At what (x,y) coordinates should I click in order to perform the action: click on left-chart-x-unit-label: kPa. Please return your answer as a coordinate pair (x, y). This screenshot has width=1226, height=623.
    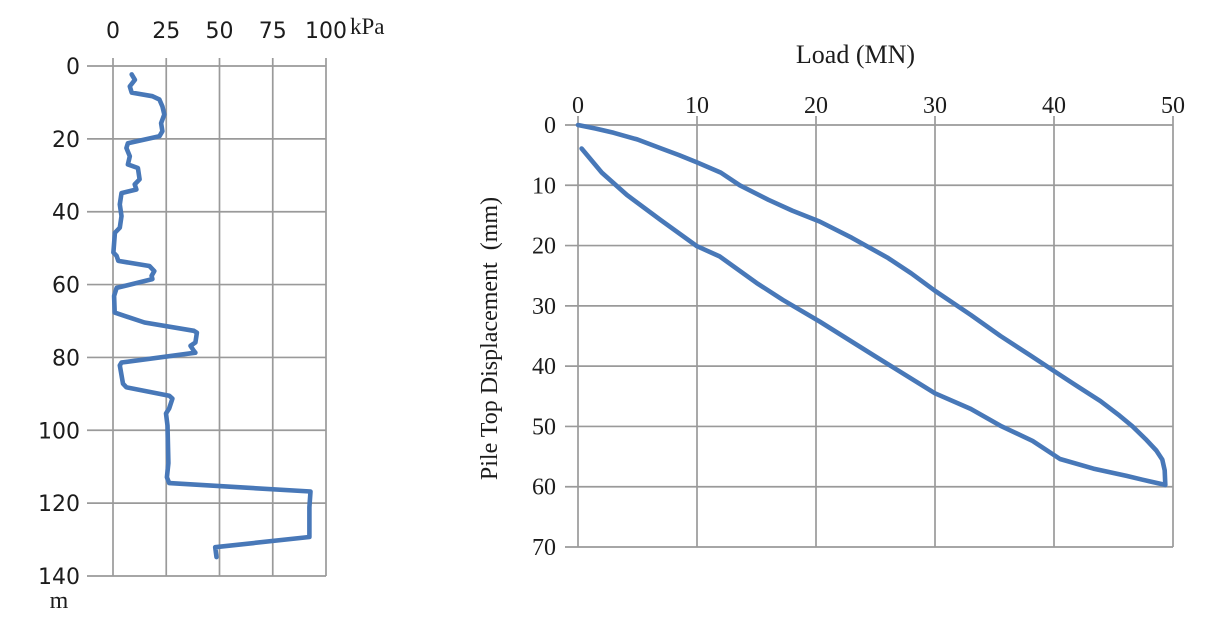
    Looking at the image, I should click on (367, 26).